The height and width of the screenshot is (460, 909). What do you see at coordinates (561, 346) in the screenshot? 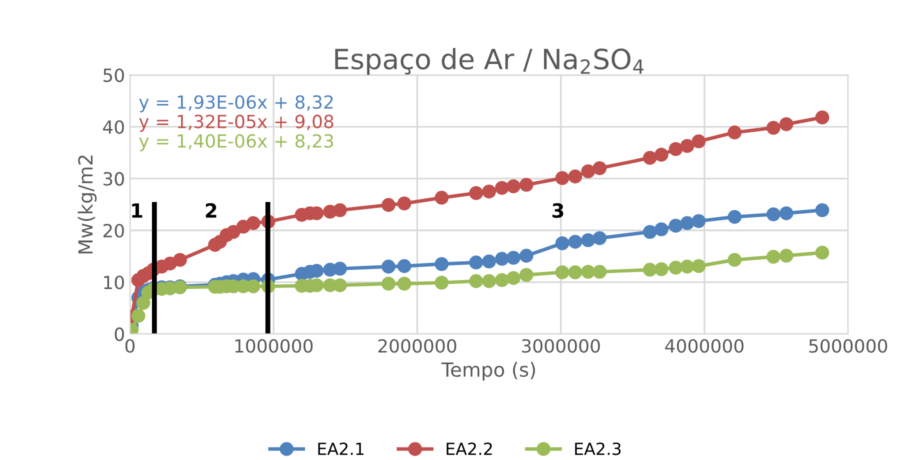
I see `x-tick-label: 3000000` at bounding box center [561, 346].